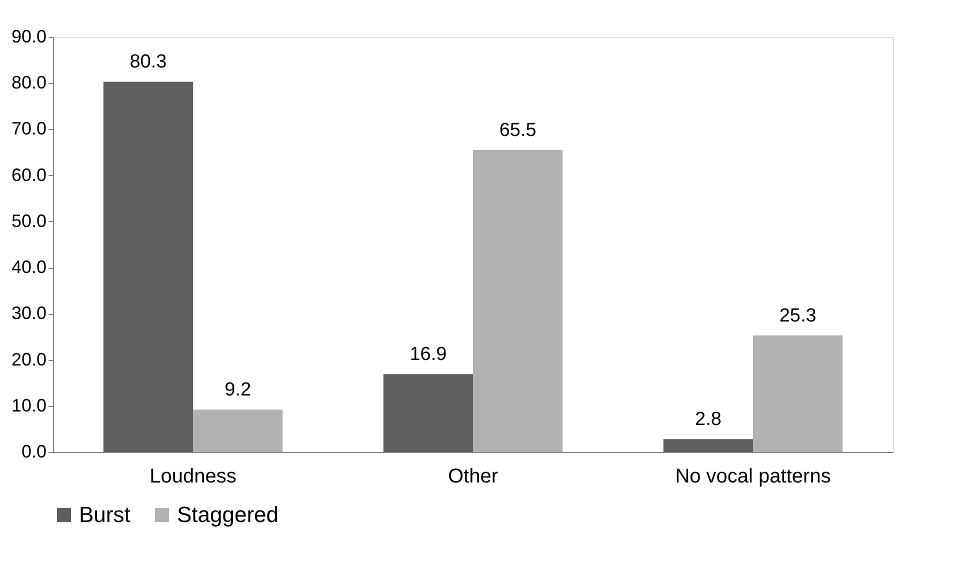  What do you see at coordinates (517, 130) in the screenshot?
I see `data-label: 65.5` at bounding box center [517, 130].